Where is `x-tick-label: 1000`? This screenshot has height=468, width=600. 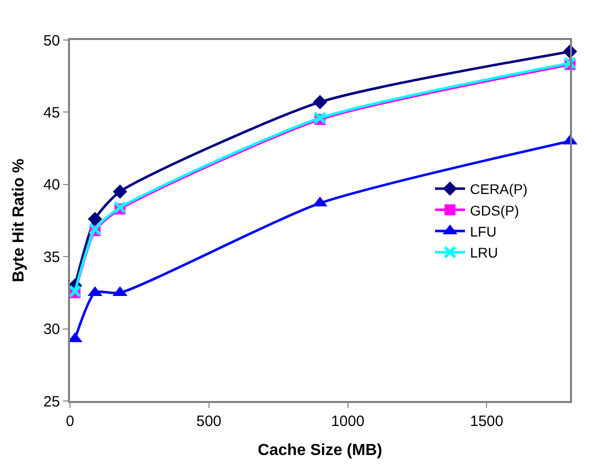 x-tick-label: 1000 is located at coordinates (347, 421).